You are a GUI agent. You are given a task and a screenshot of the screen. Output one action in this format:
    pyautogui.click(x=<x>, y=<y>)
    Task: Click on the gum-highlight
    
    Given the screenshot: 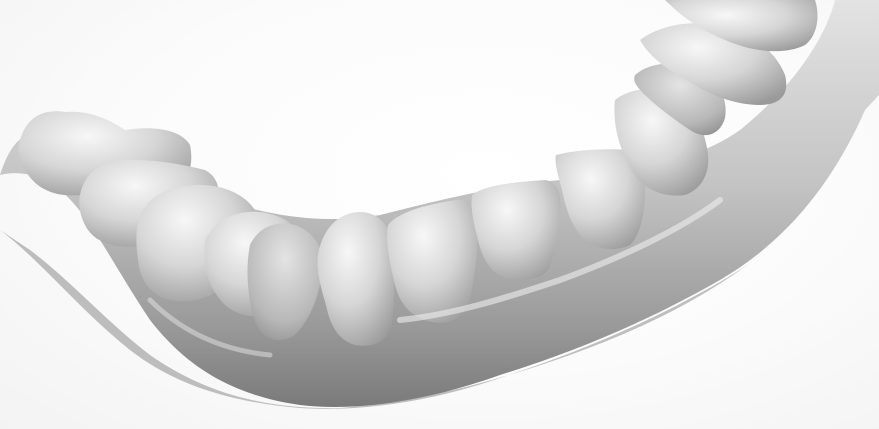 What is the action you would take?
    pyautogui.click(x=560, y=260)
    